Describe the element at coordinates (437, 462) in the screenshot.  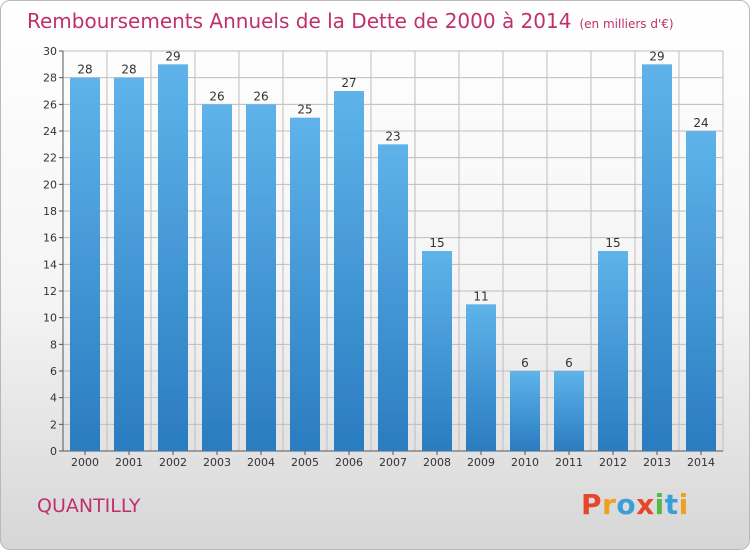
I see `x-tick-label-2008: 2008` at that location.